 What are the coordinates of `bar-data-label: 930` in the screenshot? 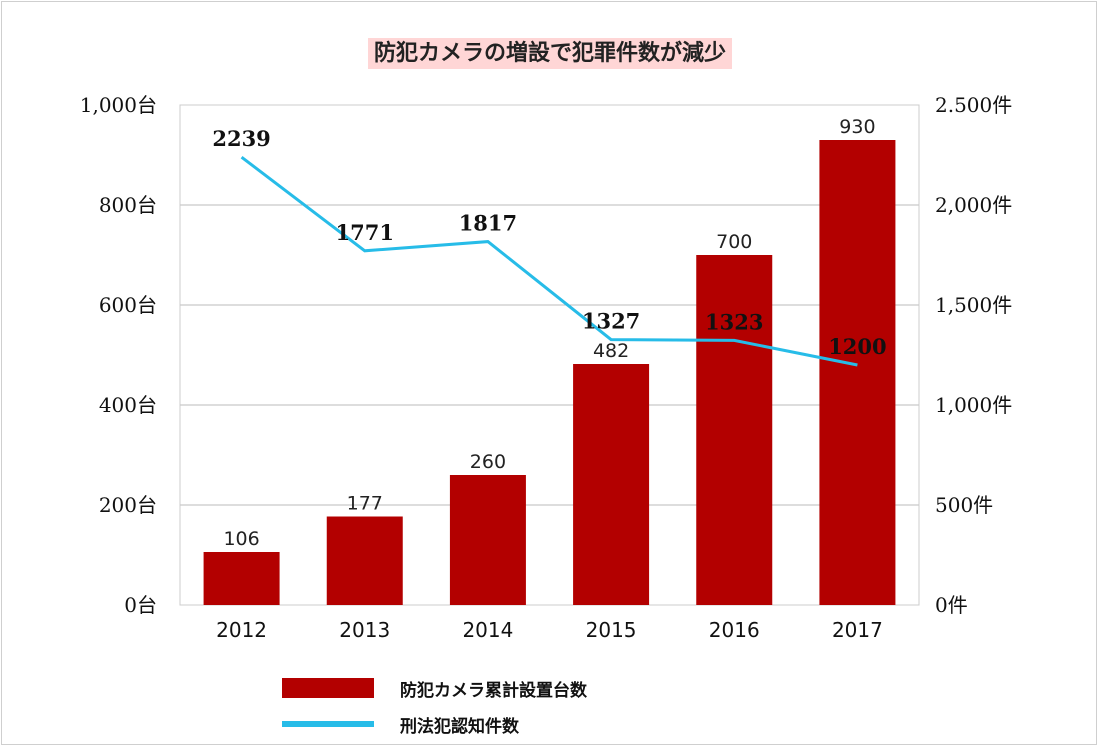 It's located at (857, 127).